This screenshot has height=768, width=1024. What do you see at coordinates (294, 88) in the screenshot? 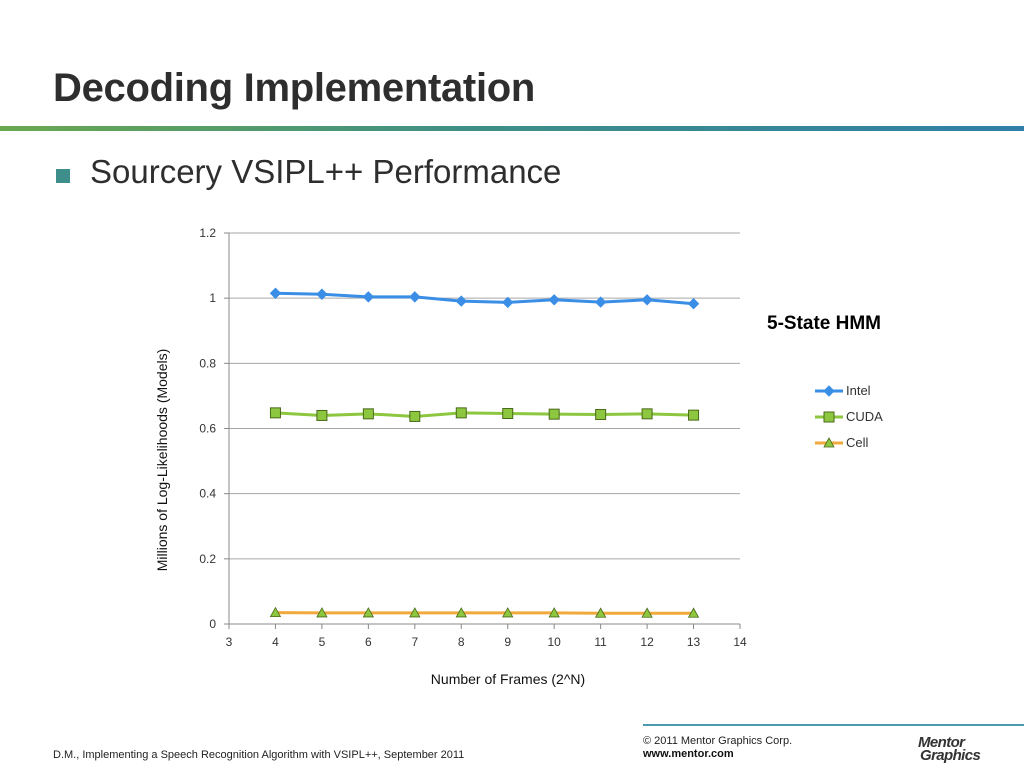
I see `slide-title: Decoding Implementation` at bounding box center [294, 88].